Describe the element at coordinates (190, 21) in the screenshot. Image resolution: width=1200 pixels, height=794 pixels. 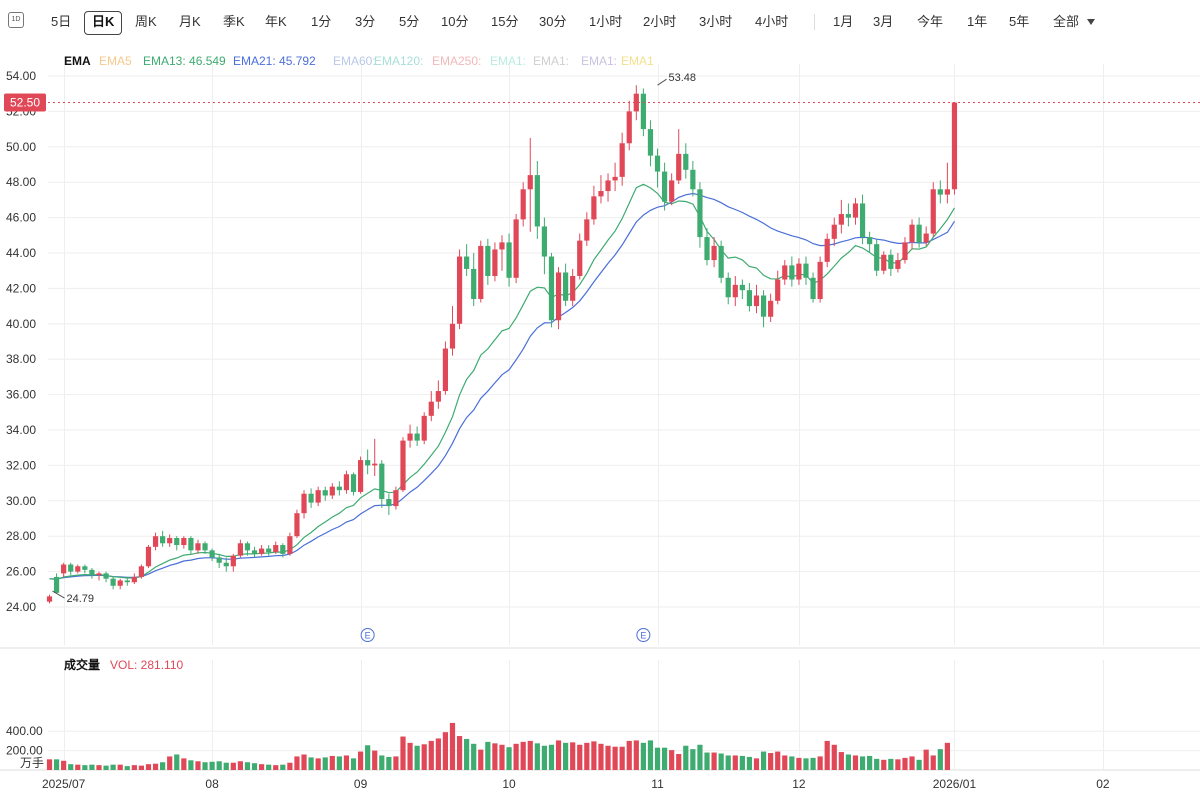
I see `period-tab: 月K` at that location.